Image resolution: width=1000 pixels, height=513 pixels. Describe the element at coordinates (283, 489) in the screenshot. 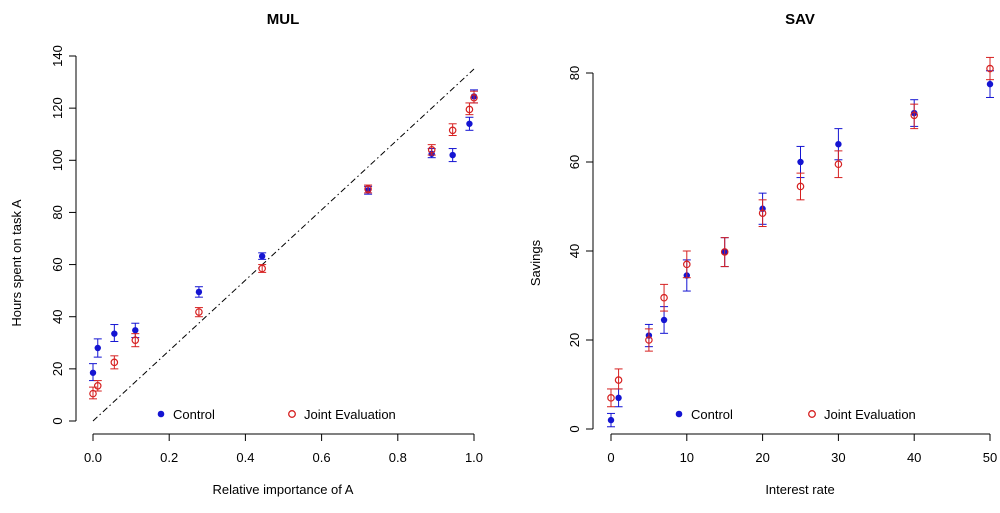

I see `x-axis-label: Relative importance of A` at that location.